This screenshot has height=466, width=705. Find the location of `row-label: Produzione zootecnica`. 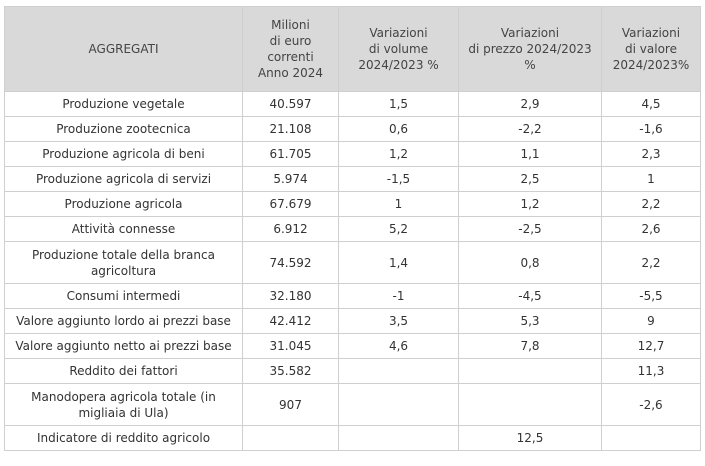

row-label: Produzione zootecnica is located at coordinates (123, 129).